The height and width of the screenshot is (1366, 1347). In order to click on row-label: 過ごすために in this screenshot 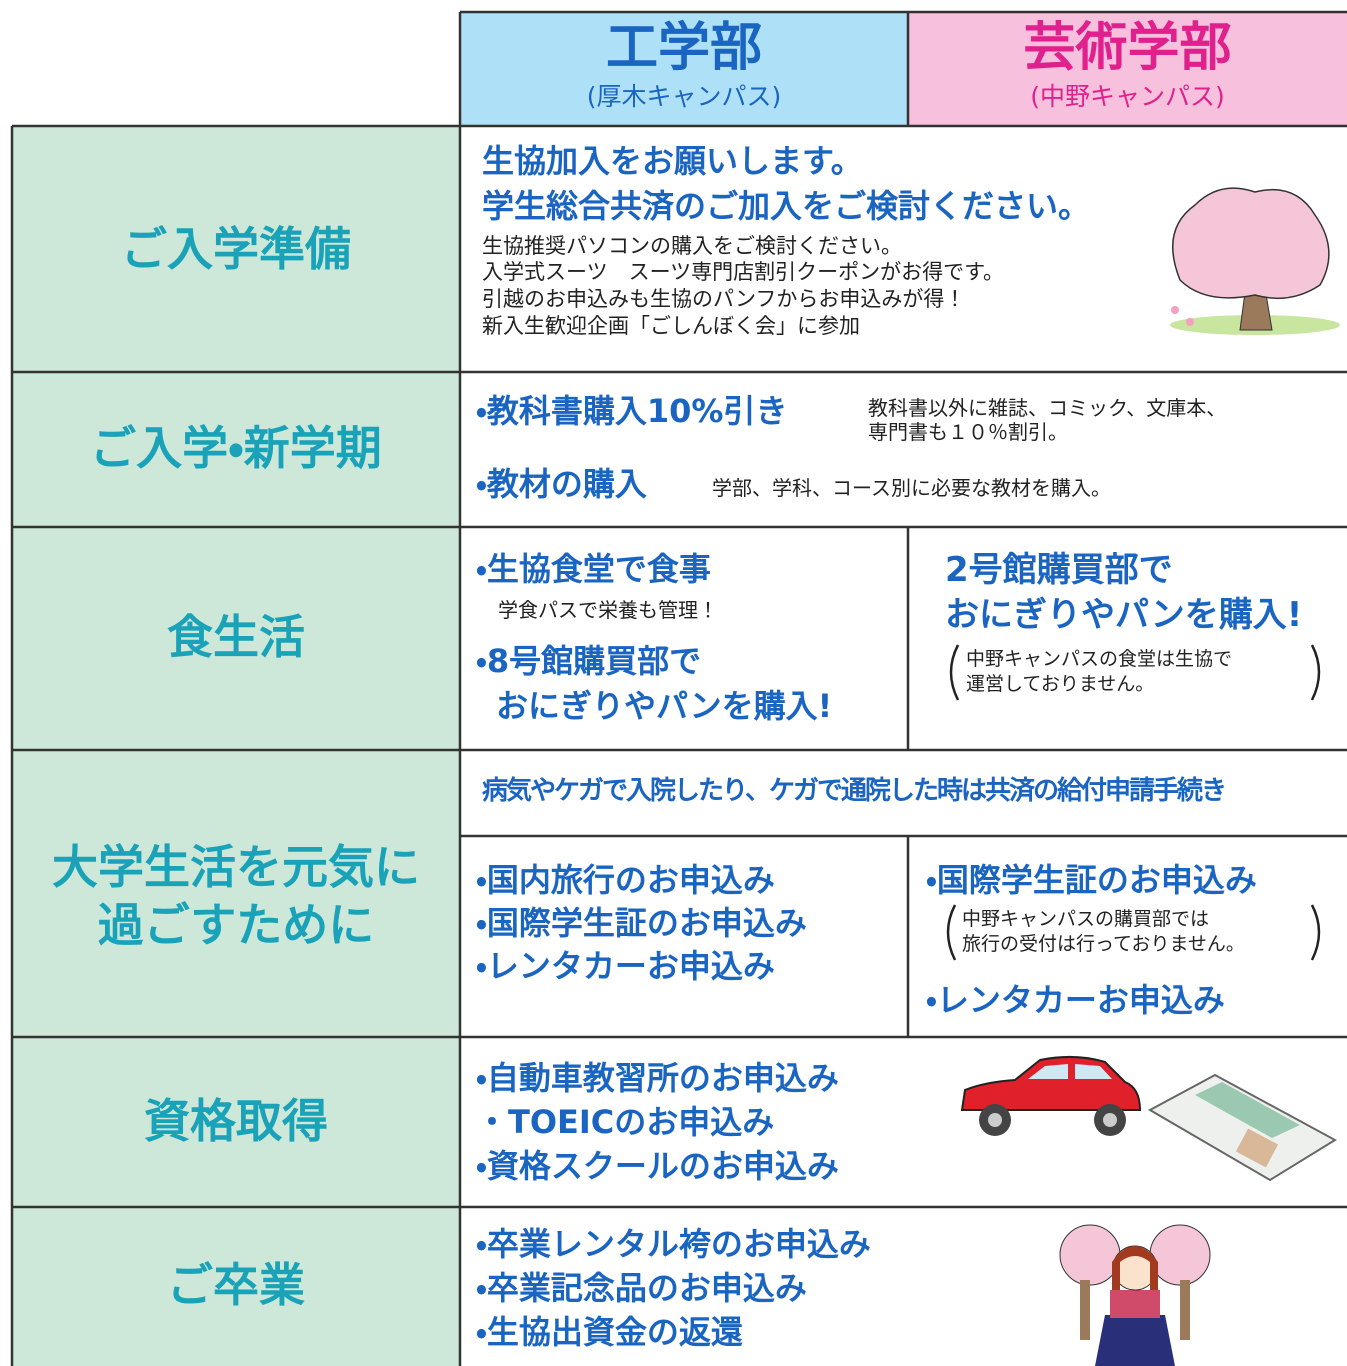, I will do `click(236, 925)`.